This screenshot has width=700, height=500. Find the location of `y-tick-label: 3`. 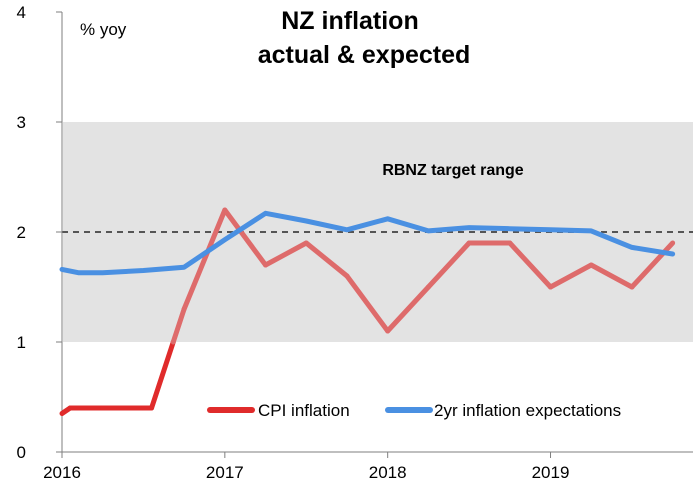

y-tick-label: 3 is located at coordinates (21, 122).